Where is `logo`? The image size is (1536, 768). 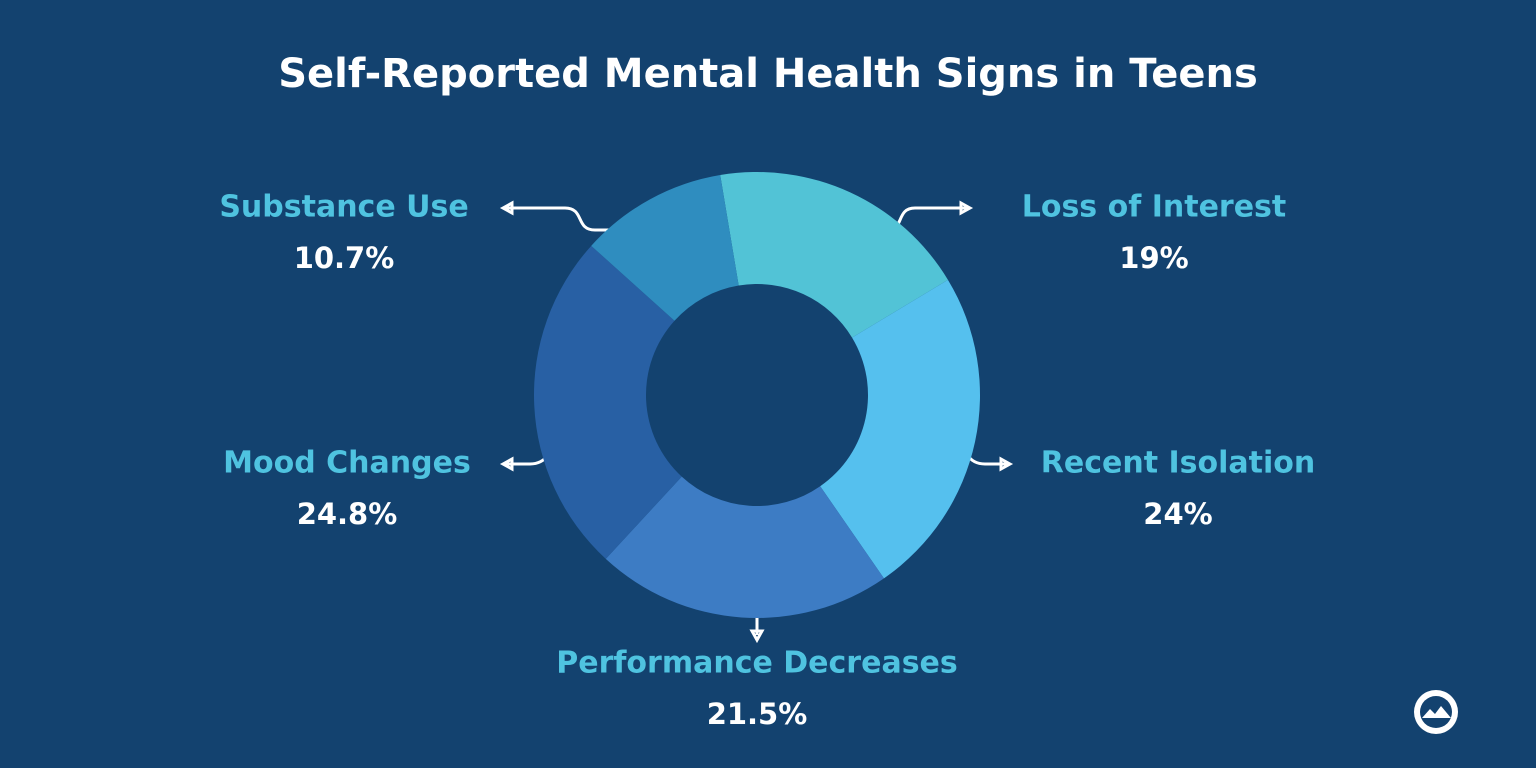
logo is located at coordinates (1436, 712).